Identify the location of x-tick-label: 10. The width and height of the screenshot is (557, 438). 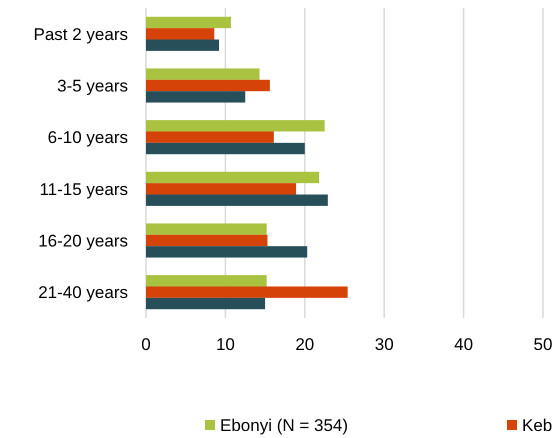
(225, 344).